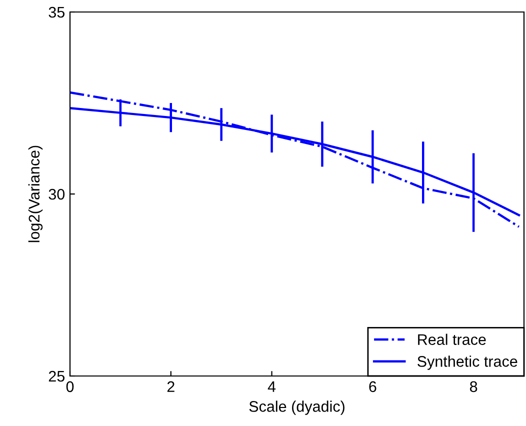  Describe the element at coordinates (56, 376) in the screenshot. I see `y-tick-label: 25` at that location.